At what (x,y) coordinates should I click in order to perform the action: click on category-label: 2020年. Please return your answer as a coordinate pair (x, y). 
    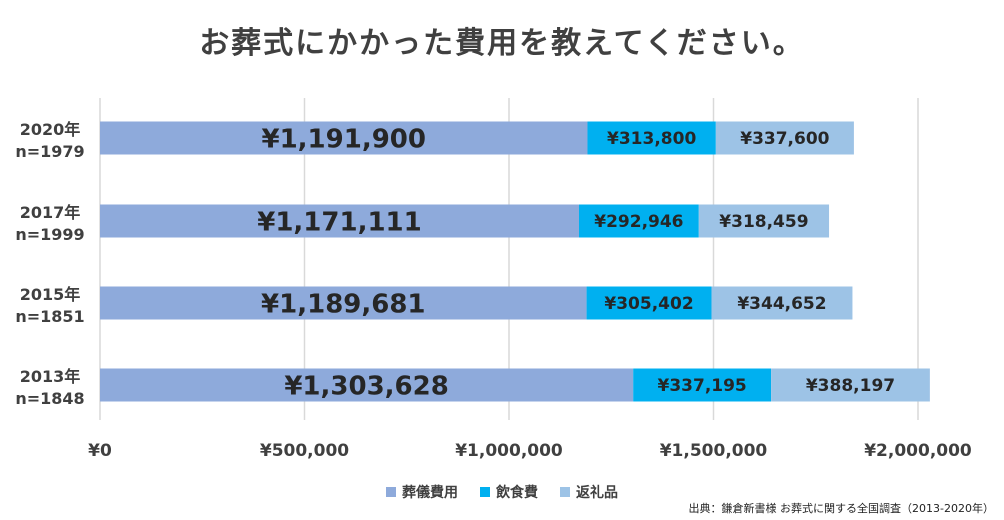
    Looking at the image, I should click on (50, 129).